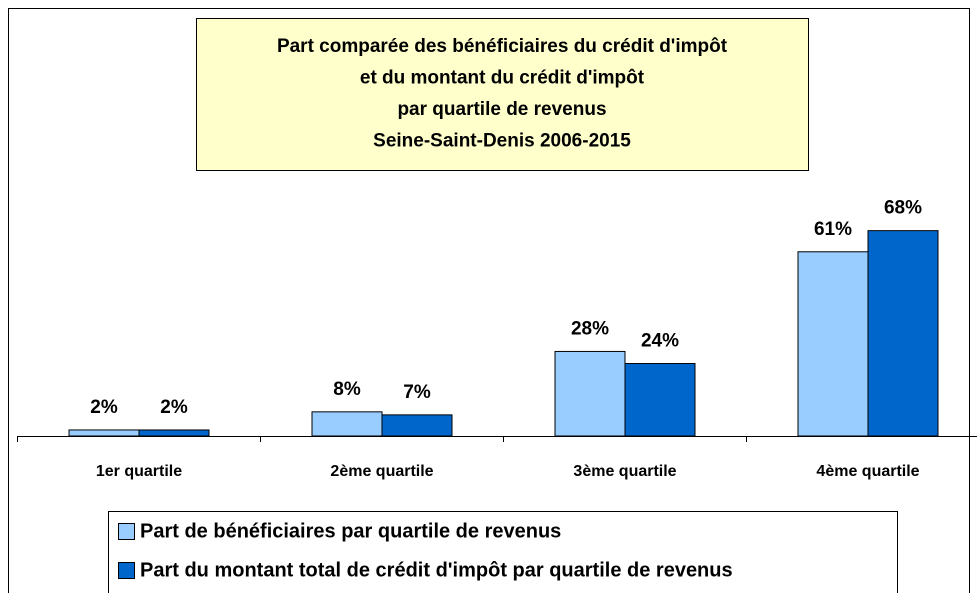 This screenshot has height=593, width=978. What do you see at coordinates (502, 141) in the screenshot?
I see `chart-title: Seine-Saint-Denis 2006-2015` at bounding box center [502, 141].